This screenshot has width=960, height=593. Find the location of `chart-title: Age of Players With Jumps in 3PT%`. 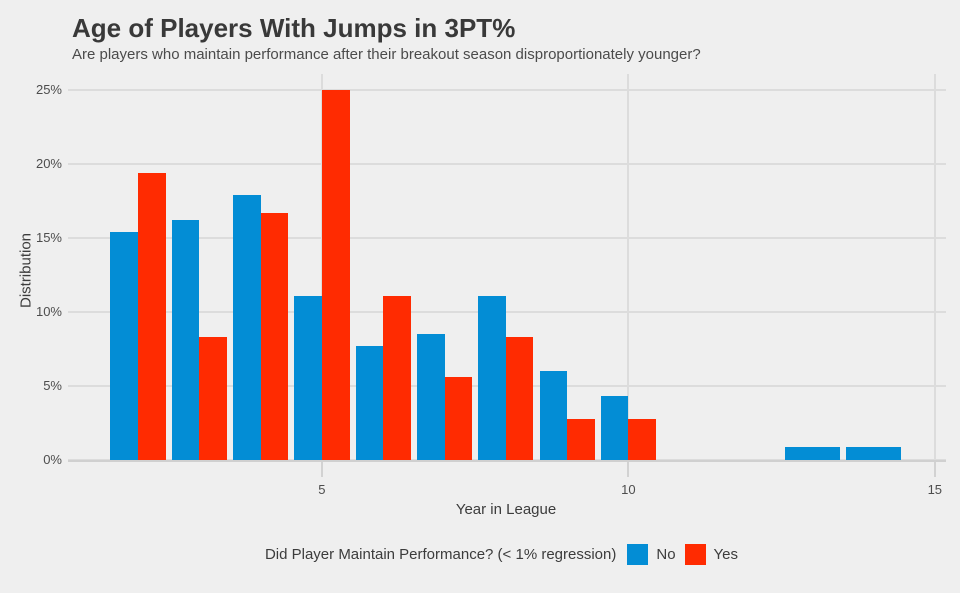

chart-title: Age of Players With Jumps in 3PT% is located at coordinates (294, 28).